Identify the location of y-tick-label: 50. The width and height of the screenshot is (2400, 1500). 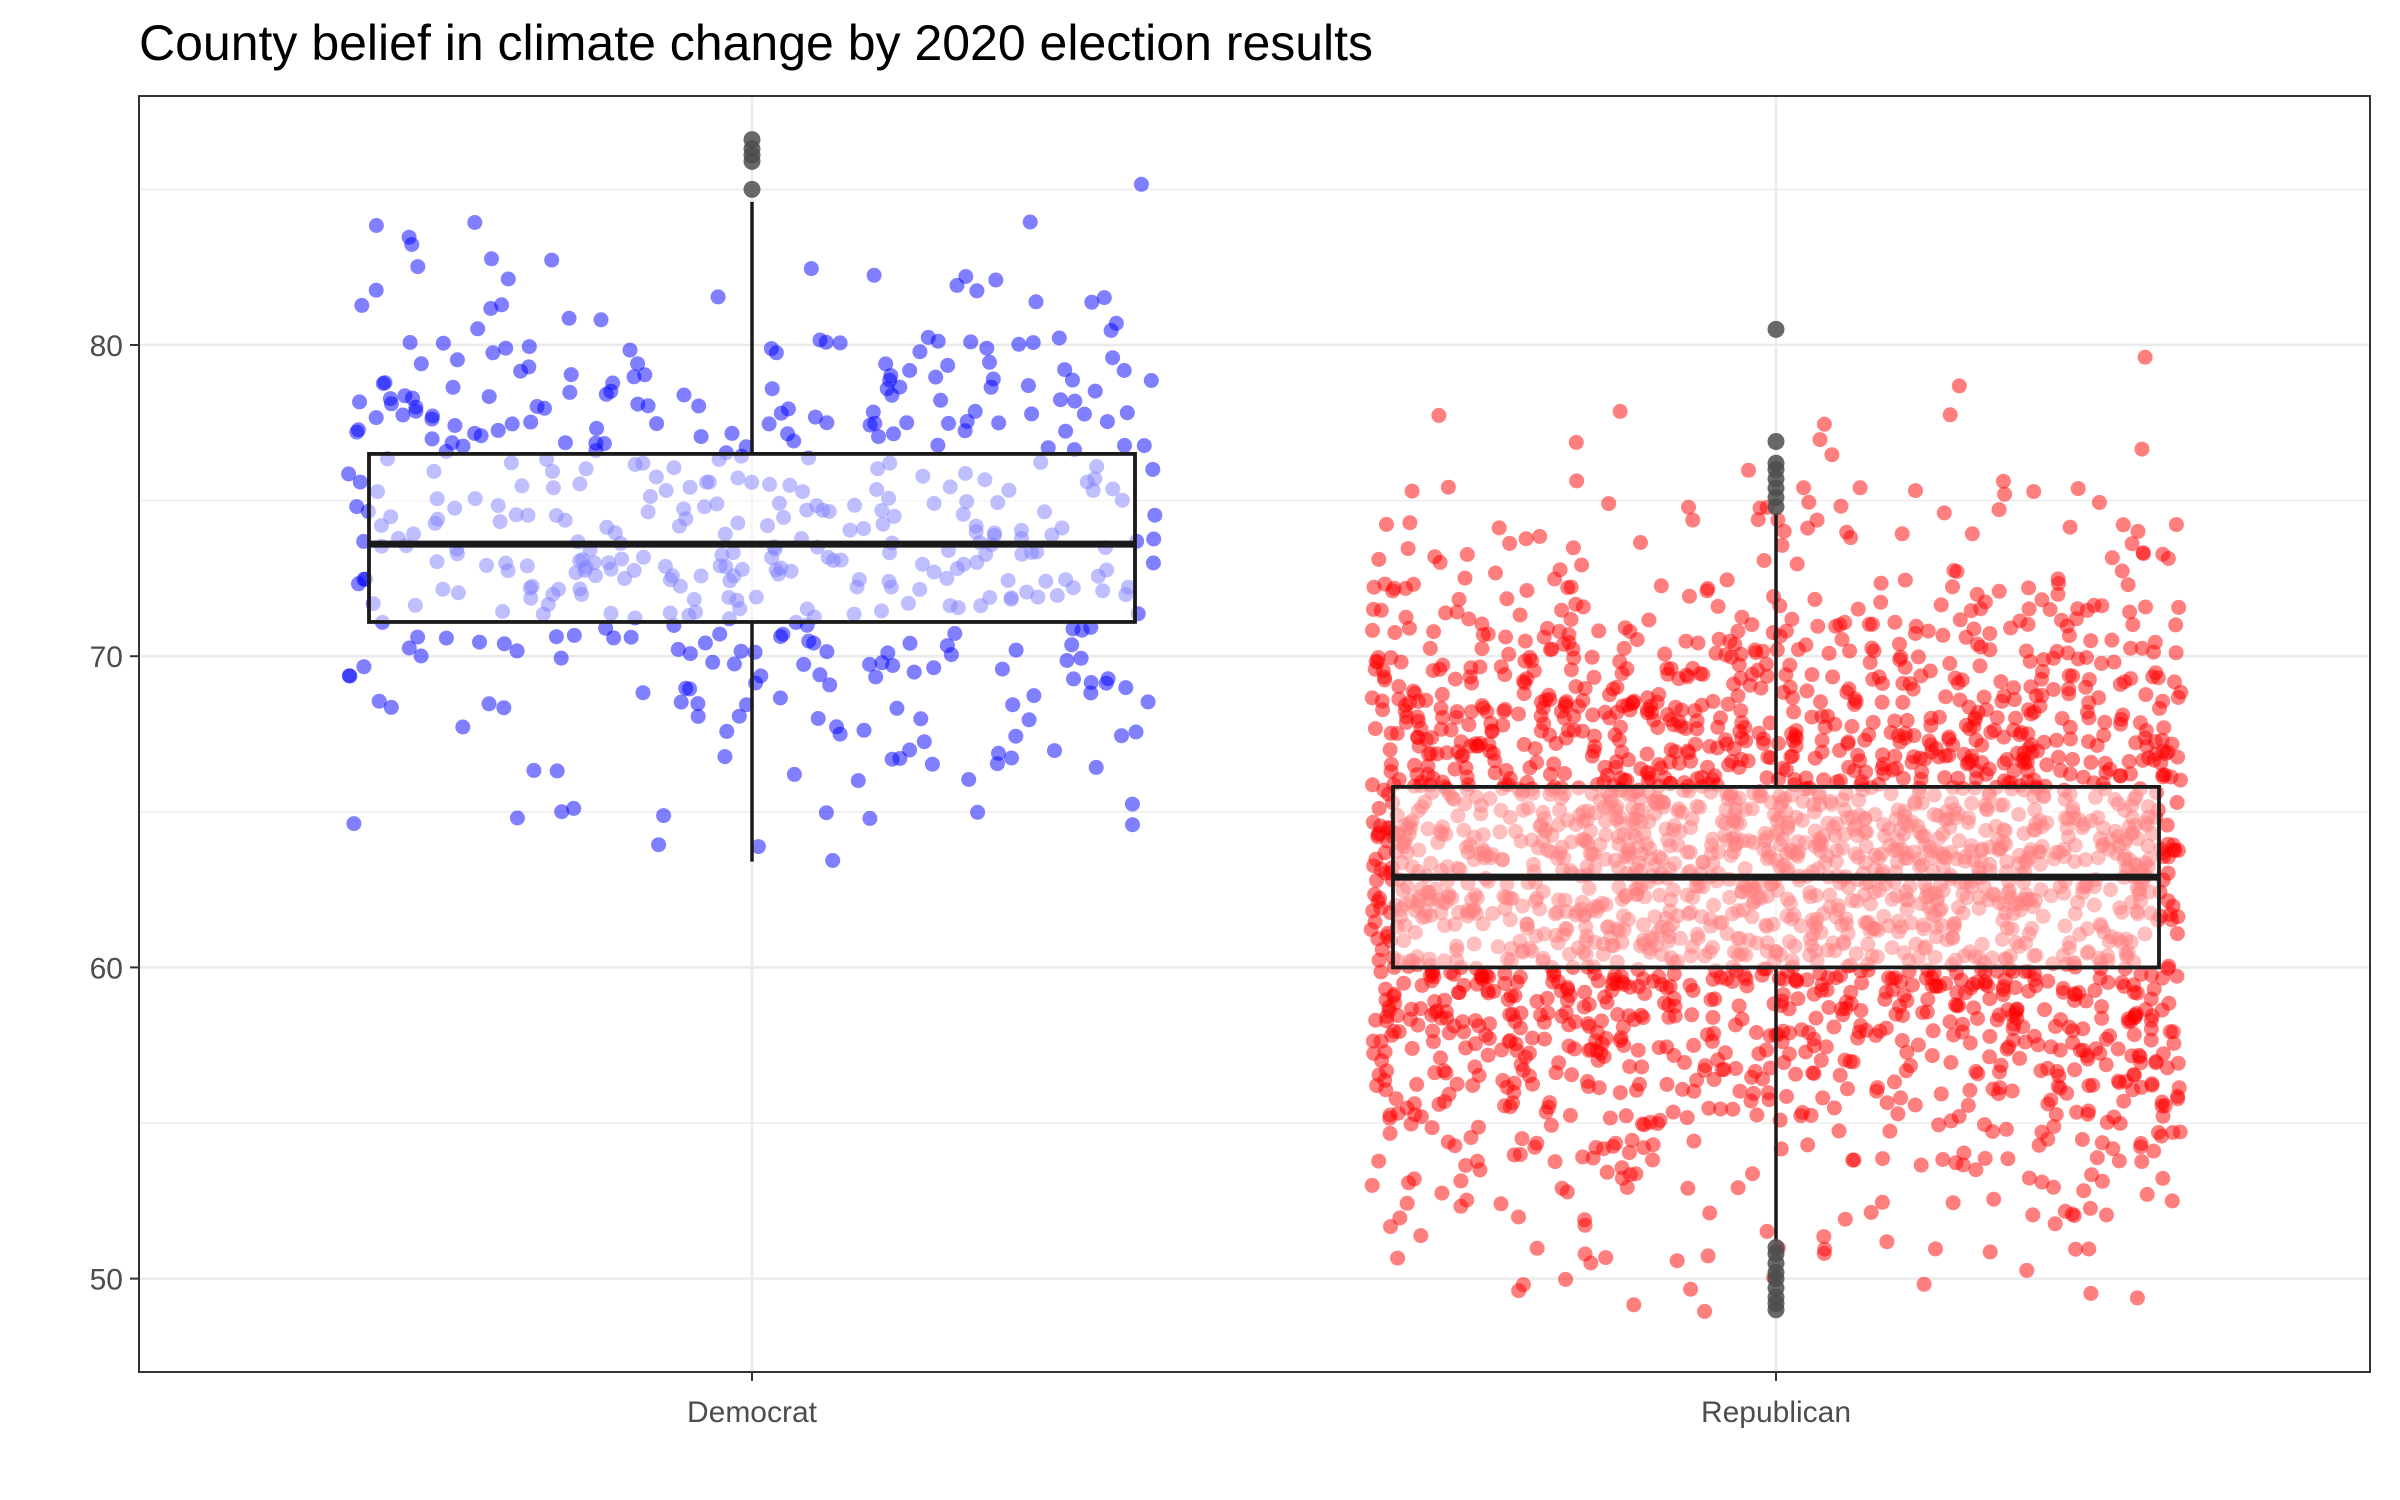
(106, 1280).